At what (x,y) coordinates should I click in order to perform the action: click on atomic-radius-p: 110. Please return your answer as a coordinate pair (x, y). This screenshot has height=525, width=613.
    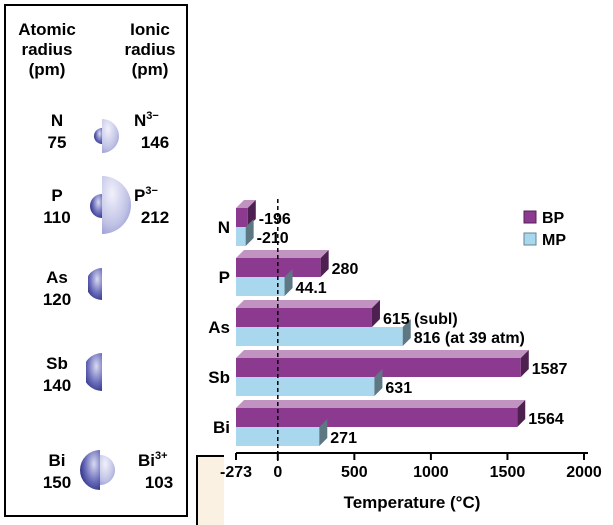
    Looking at the image, I should click on (57, 217).